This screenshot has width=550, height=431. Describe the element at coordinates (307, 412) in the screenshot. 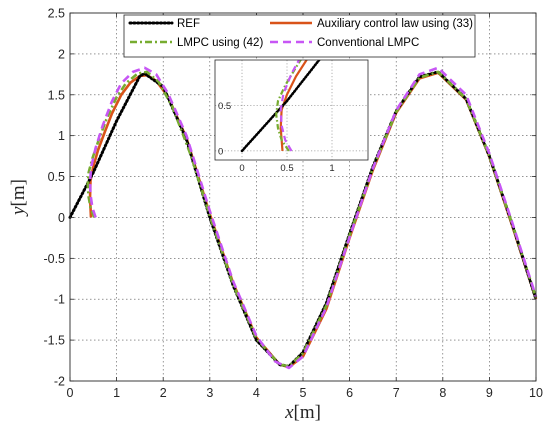

I see `x-axis-unit: [m]` at that location.